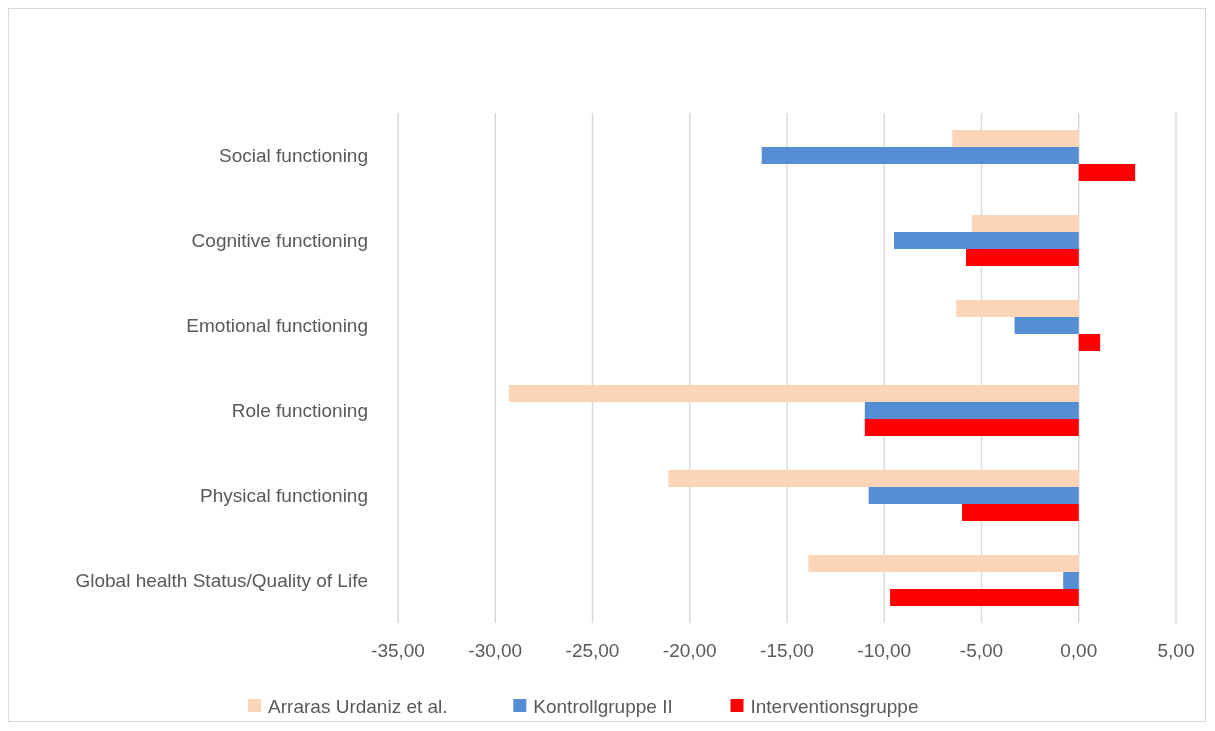 The width and height of the screenshot is (1215, 731). What do you see at coordinates (221, 581) in the screenshot?
I see `y-tick-label: Global health Status/Quality of Life` at bounding box center [221, 581].